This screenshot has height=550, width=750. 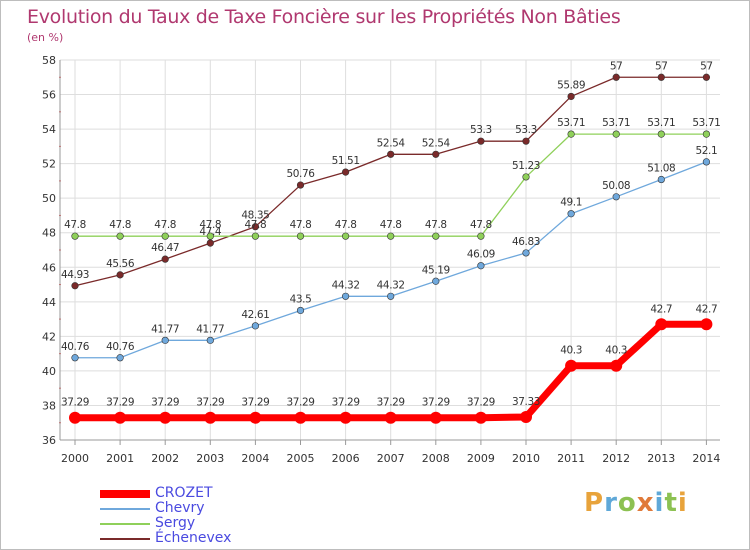 What do you see at coordinates (193, 538) in the screenshot?
I see `legend-label: Échenevex` at bounding box center [193, 538].